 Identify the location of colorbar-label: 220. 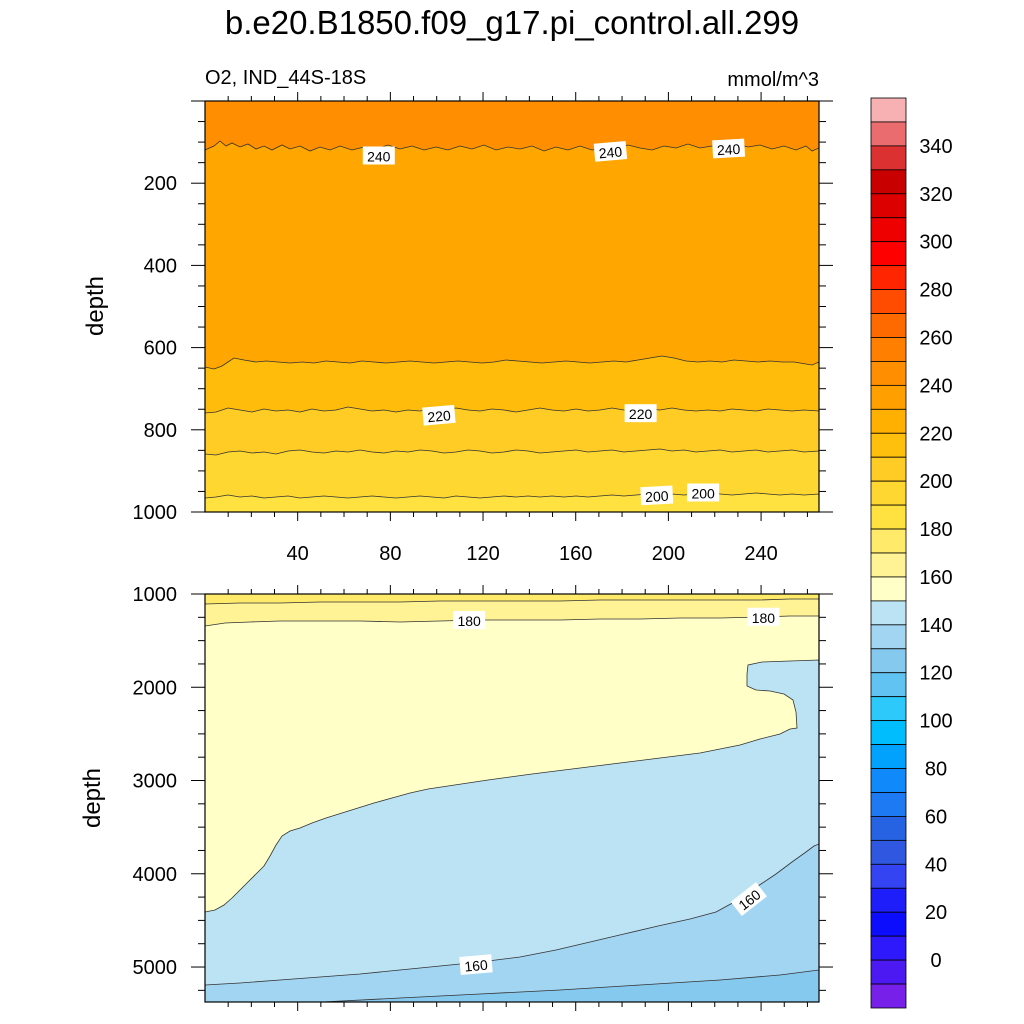
(935, 434).